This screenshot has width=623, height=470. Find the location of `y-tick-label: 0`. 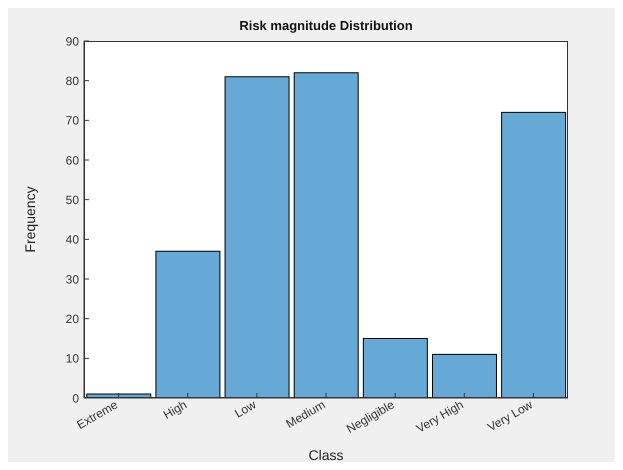

y-tick-label: 0 is located at coordinates (76, 398).